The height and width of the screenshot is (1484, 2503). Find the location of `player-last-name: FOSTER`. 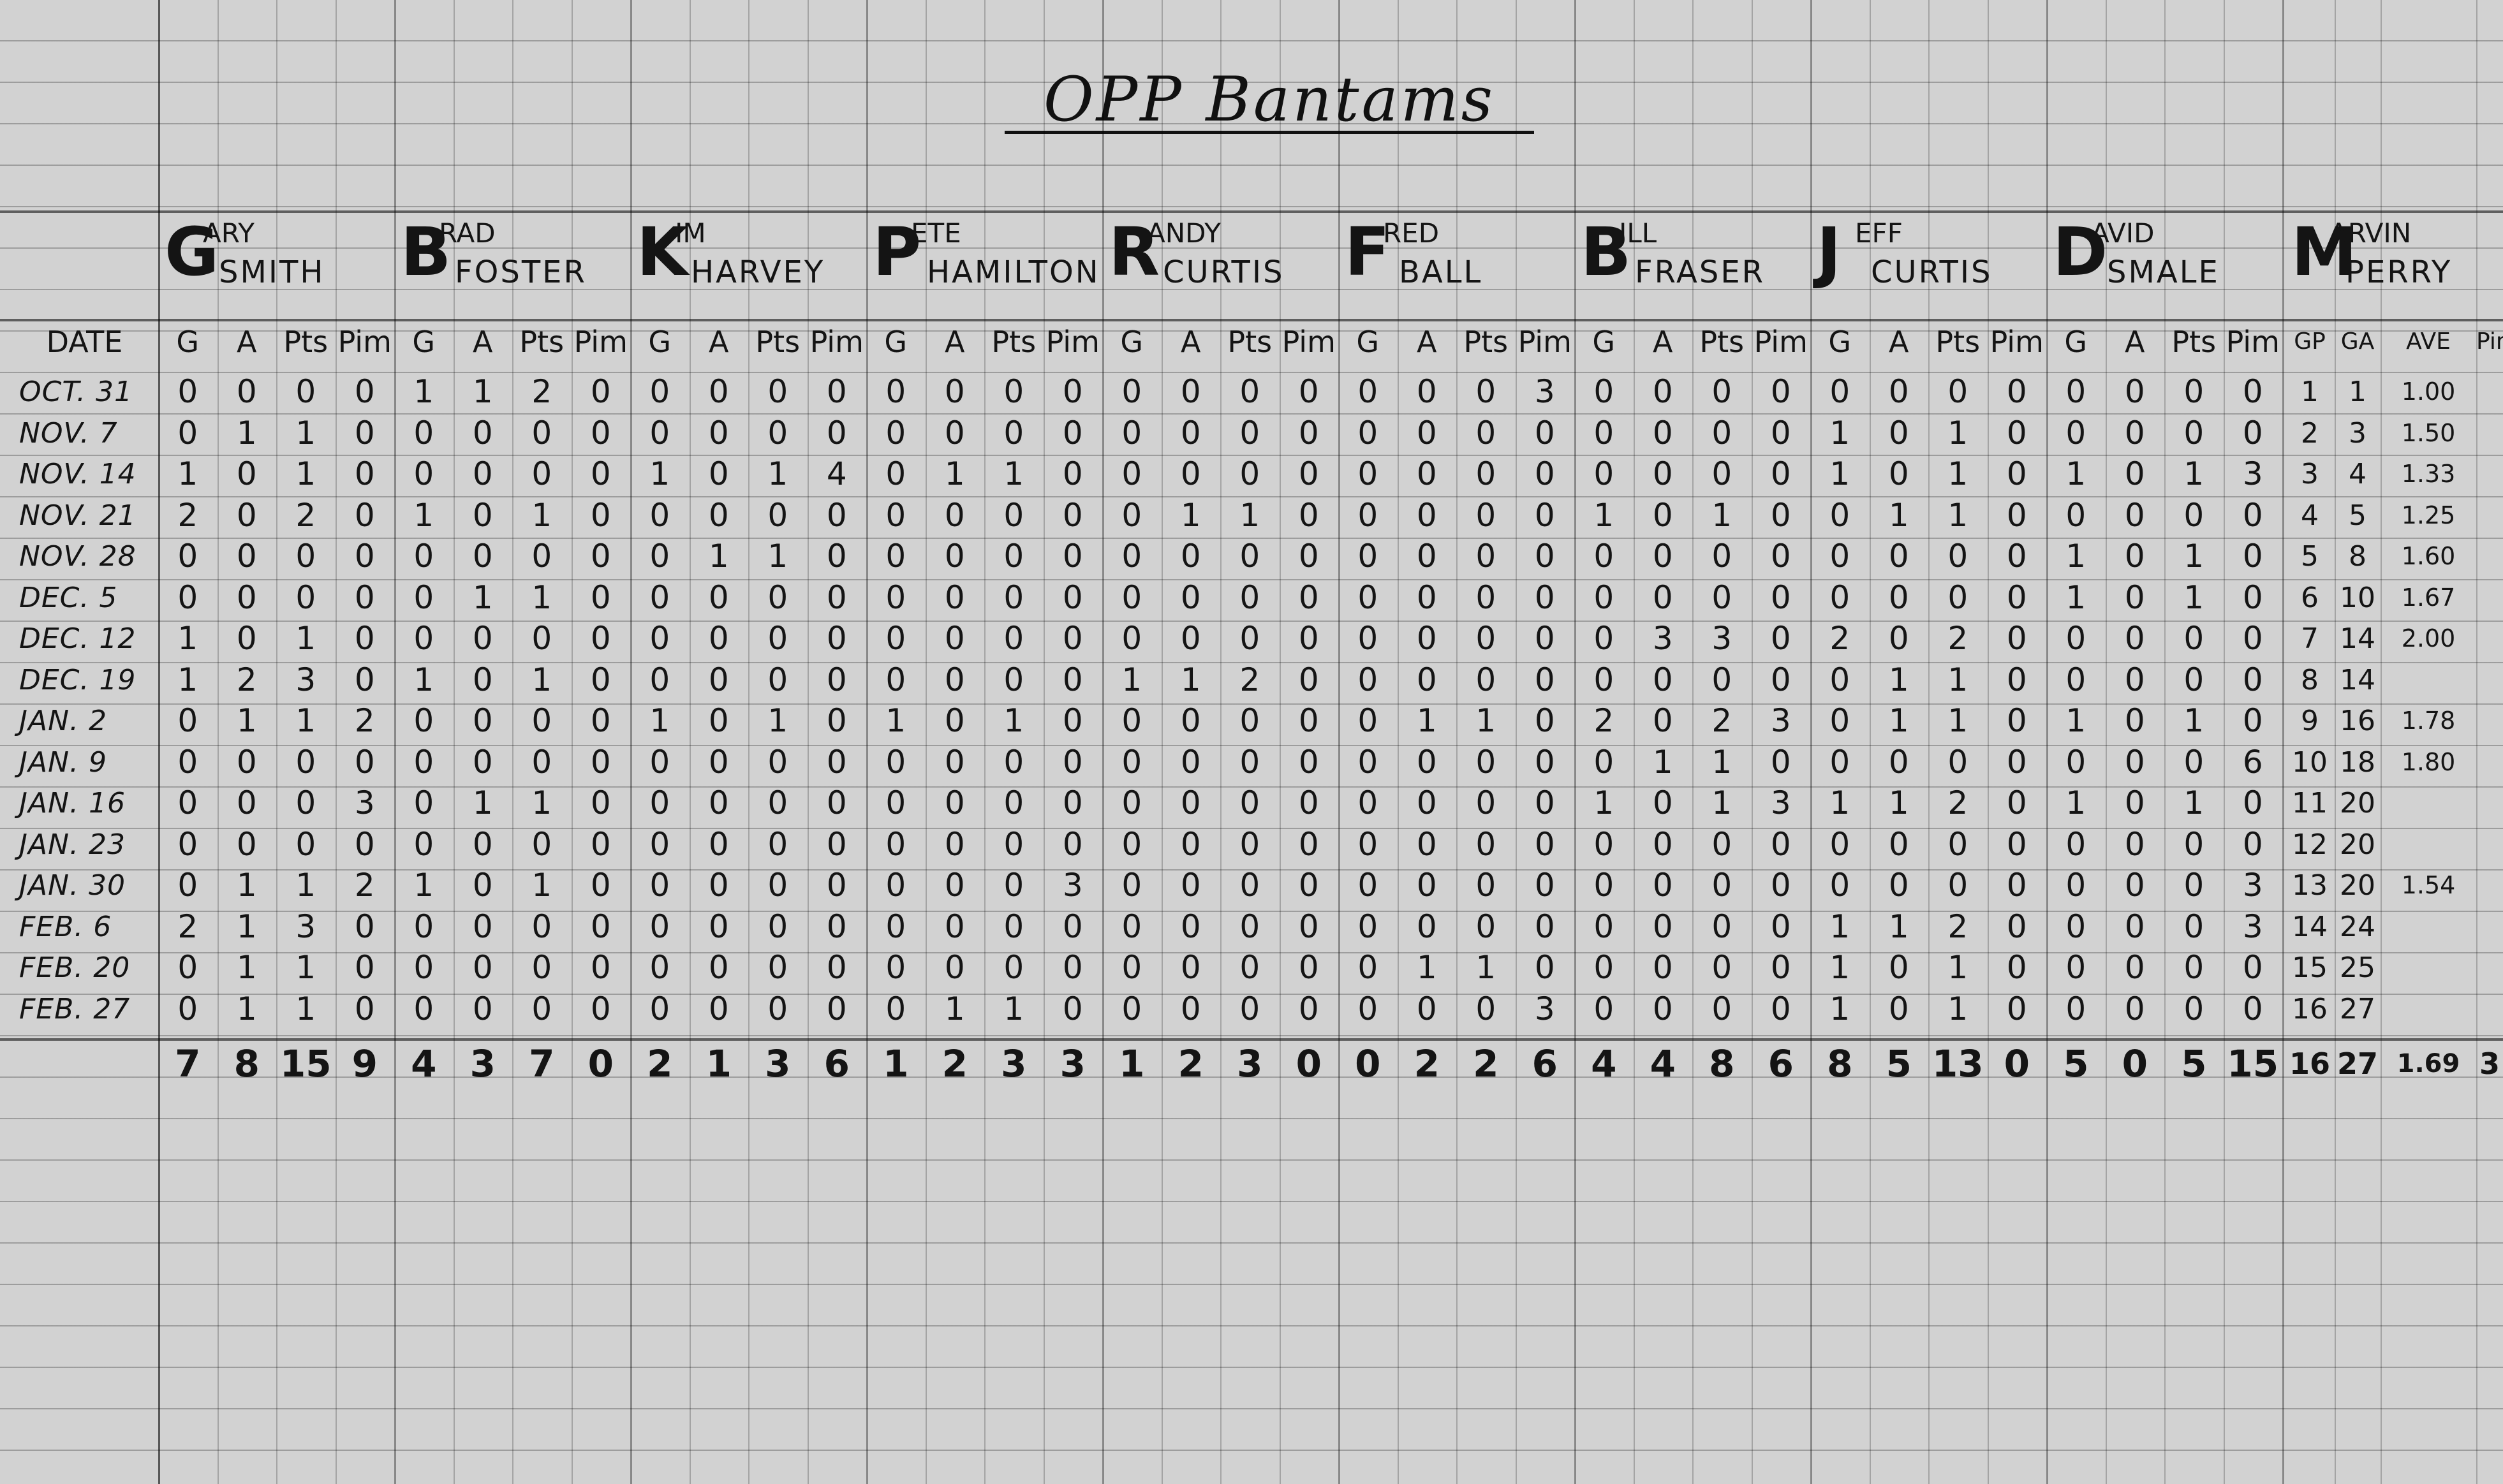

player-last-name: FOSTER is located at coordinates (521, 272).